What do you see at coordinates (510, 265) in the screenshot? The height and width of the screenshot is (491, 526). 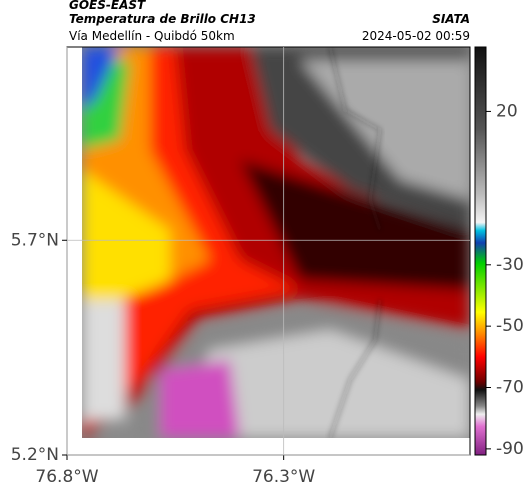 I see `colorbar-tick-label: -30` at bounding box center [510, 265].